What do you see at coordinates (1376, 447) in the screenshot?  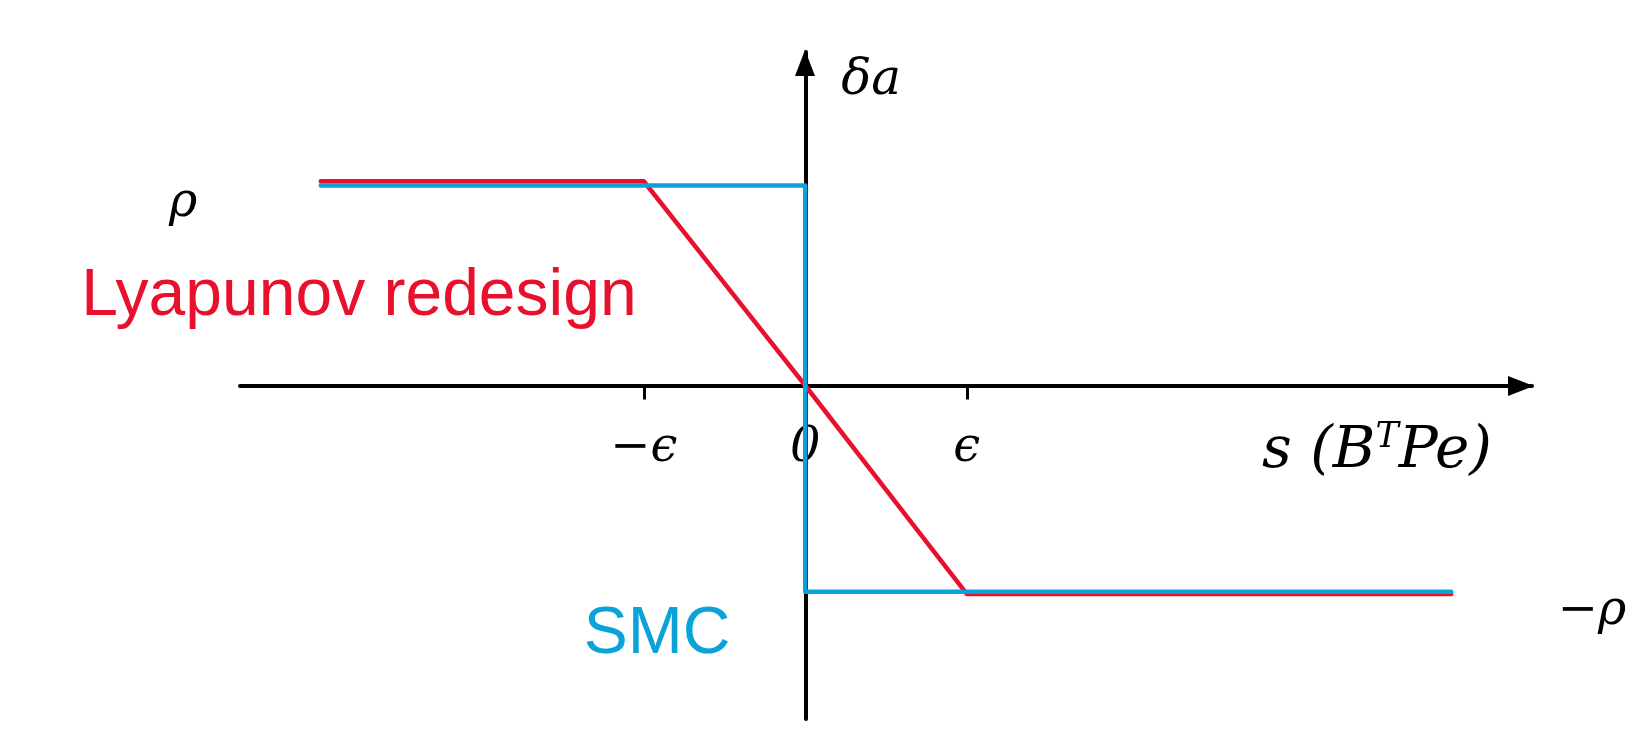 I see `x-axis-title: s (B$^{T}$Pe)` at bounding box center [1376, 447].